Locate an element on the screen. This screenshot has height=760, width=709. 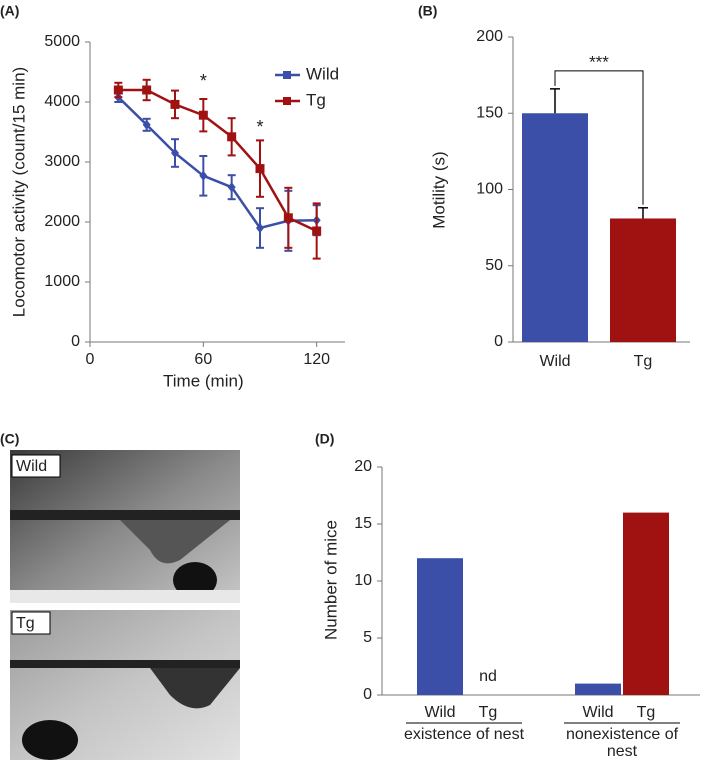
y-tick-label: 200 is located at coordinates (489, 36).